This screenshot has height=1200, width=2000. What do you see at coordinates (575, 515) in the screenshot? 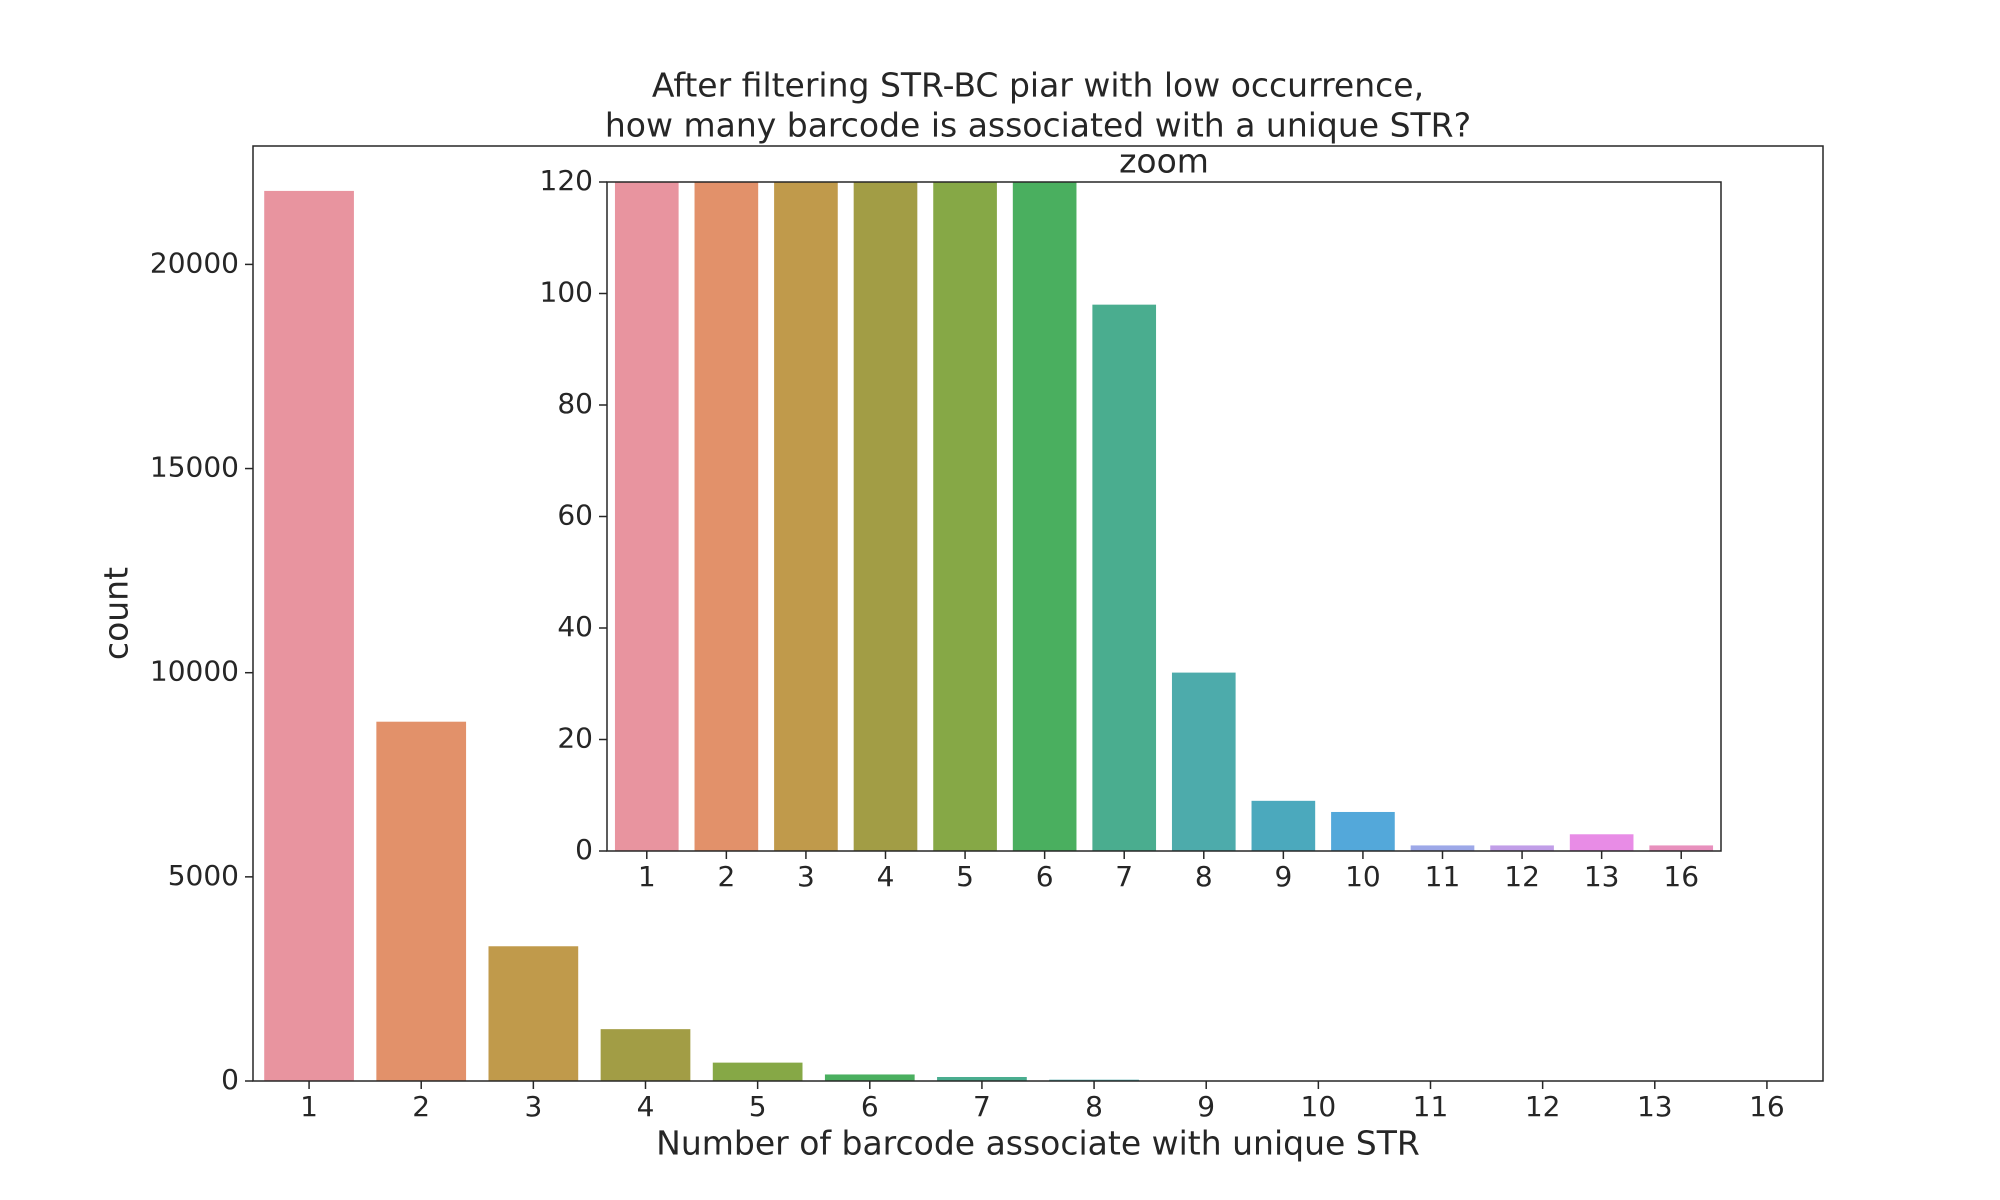
I see `y-tick-label: 60` at bounding box center [575, 515].